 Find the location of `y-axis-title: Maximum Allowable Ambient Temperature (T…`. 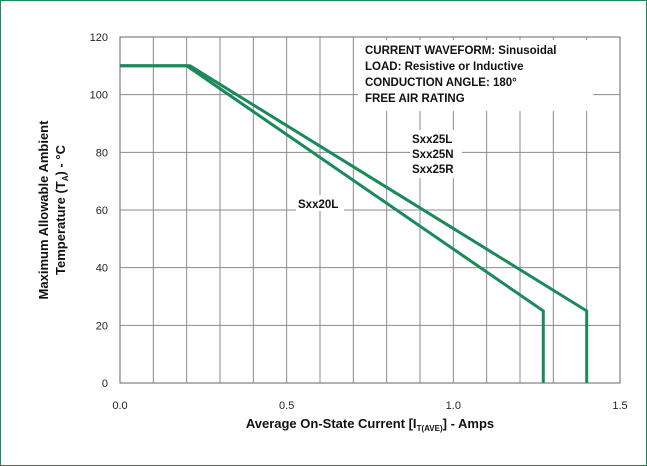

y-axis-title: Maximum Allowable Ambient Temperature (T… is located at coordinates (53, 210).